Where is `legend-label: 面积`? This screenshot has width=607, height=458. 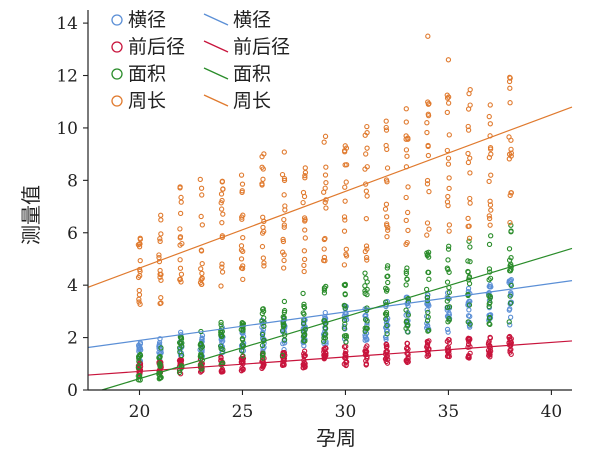
legend-label: 面积 is located at coordinates (147, 74).